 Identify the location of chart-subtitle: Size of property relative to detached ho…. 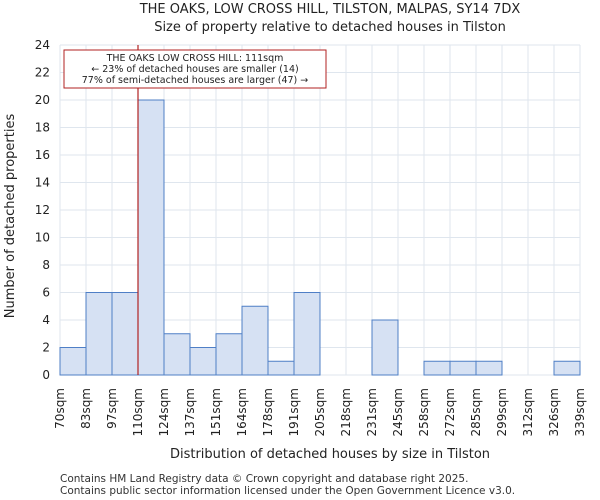
(330, 27).